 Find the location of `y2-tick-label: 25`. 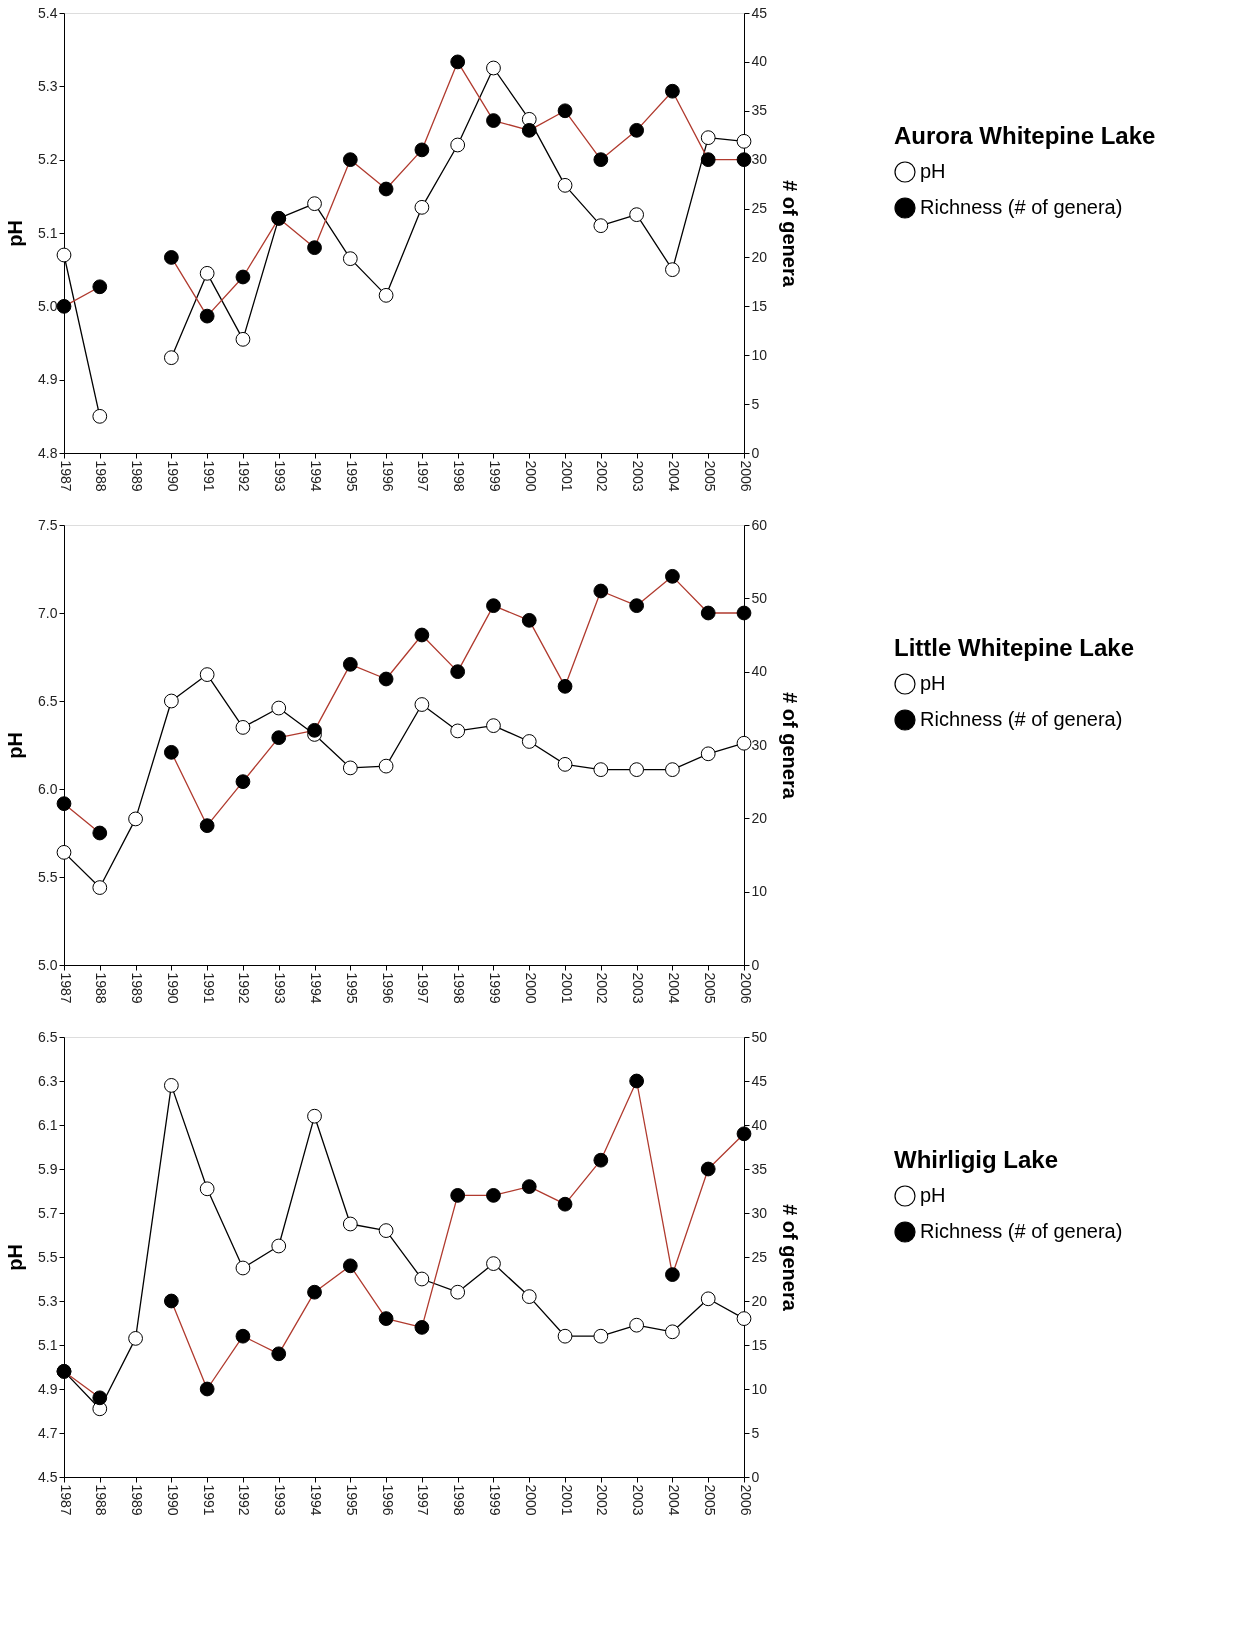

y2-tick-label: 25 is located at coordinates (759, 1256).